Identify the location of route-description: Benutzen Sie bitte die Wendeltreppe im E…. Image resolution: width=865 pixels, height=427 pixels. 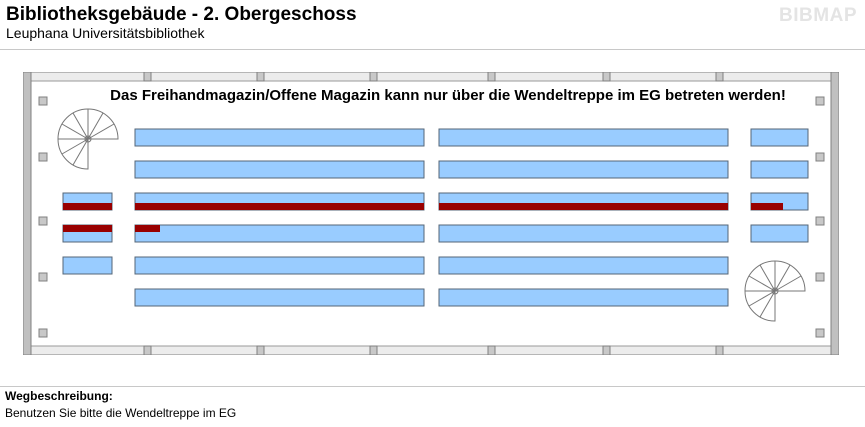
(121, 413).